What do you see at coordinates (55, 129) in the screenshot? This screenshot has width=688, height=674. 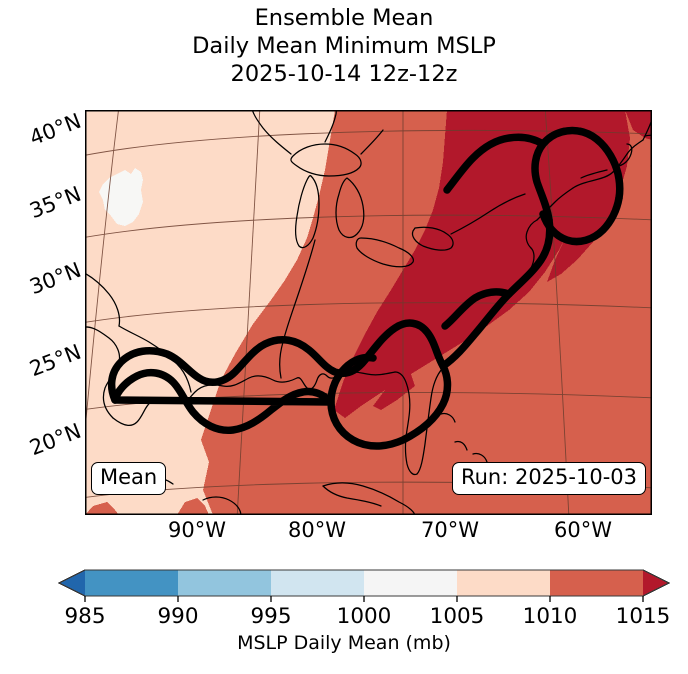 I see `lat-label-40N: 40°N` at bounding box center [55, 129].